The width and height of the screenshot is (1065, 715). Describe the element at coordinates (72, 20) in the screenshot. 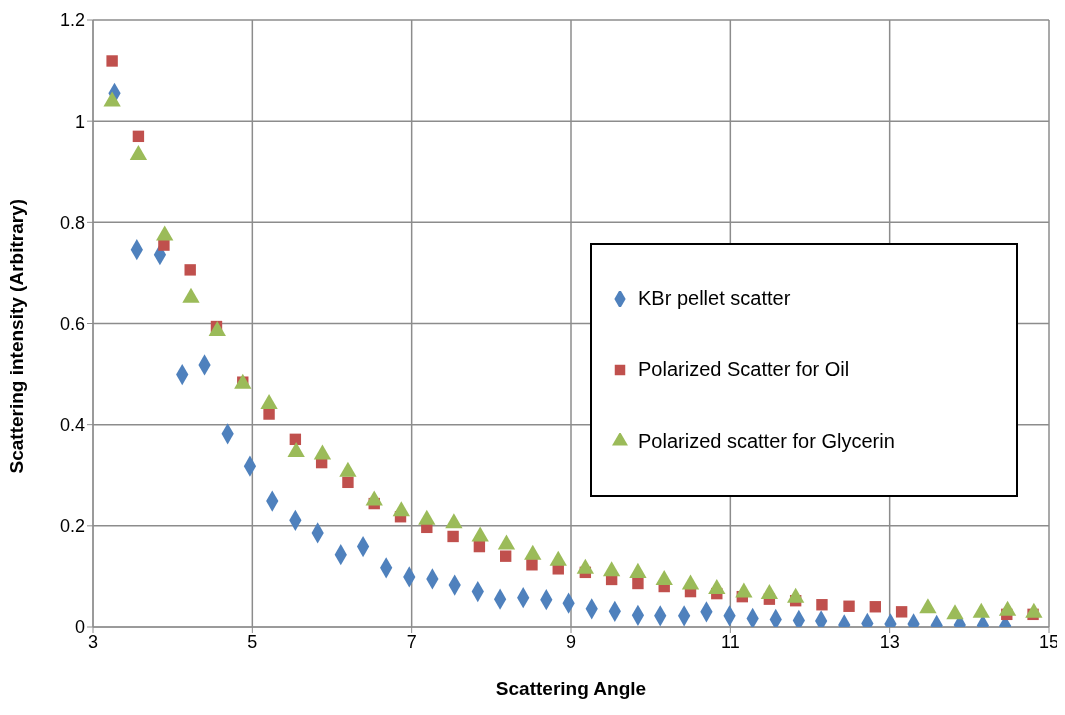

I see `y-tick-label: 1.2` at that location.